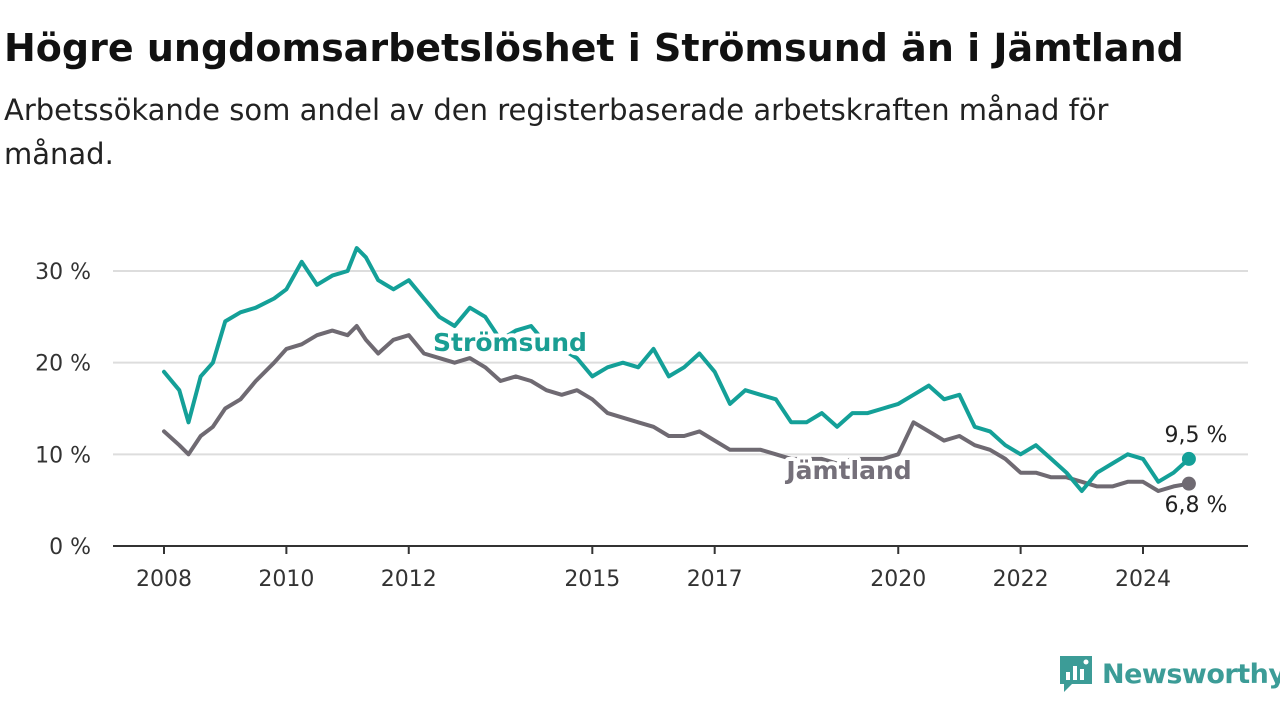 The image size is (1280, 720). Describe the element at coordinates (1076, 674) in the screenshot. I see `newsworthy-chart-icon` at that location.